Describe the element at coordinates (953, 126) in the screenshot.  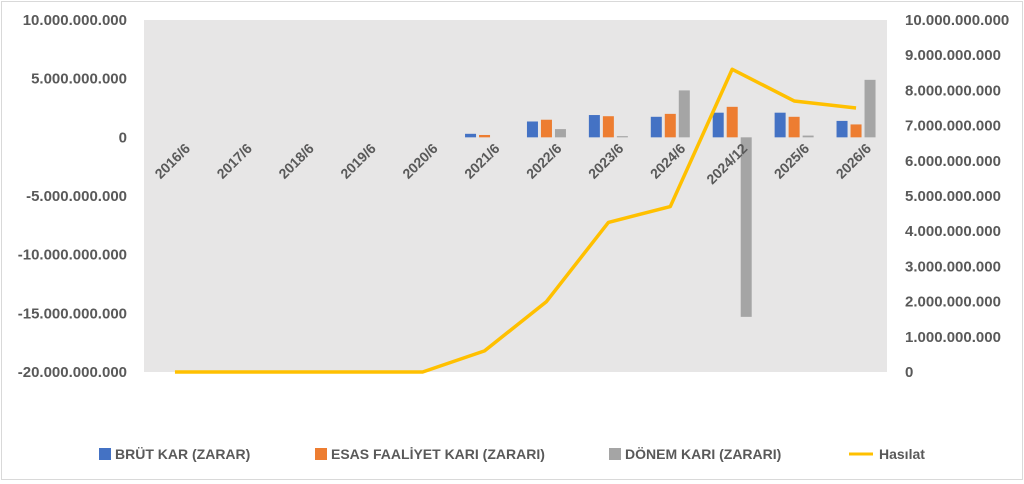
I see `right-tick-label: 7.000.000.000` at that location.